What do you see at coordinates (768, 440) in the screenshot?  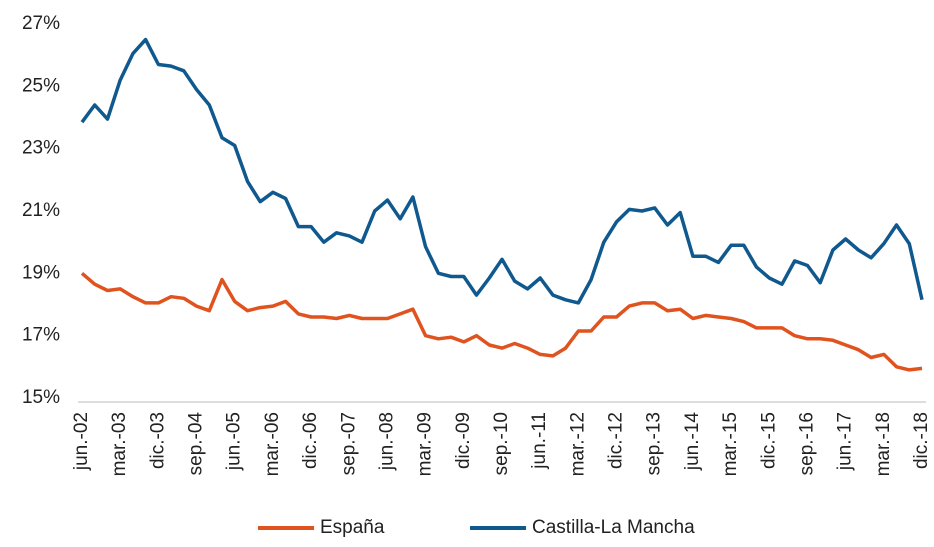 I see `x-tick-label: dic.-15` at bounding box center [768, 440].